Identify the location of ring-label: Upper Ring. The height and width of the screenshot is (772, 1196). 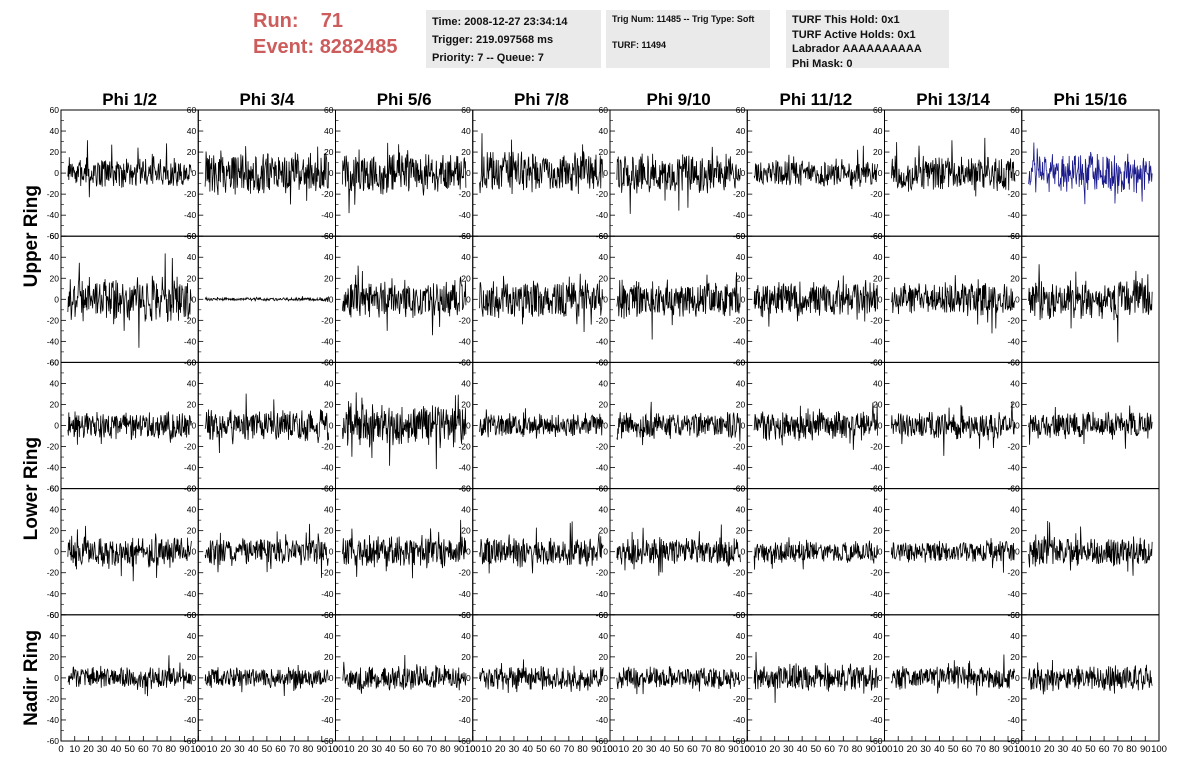
(31, 236).